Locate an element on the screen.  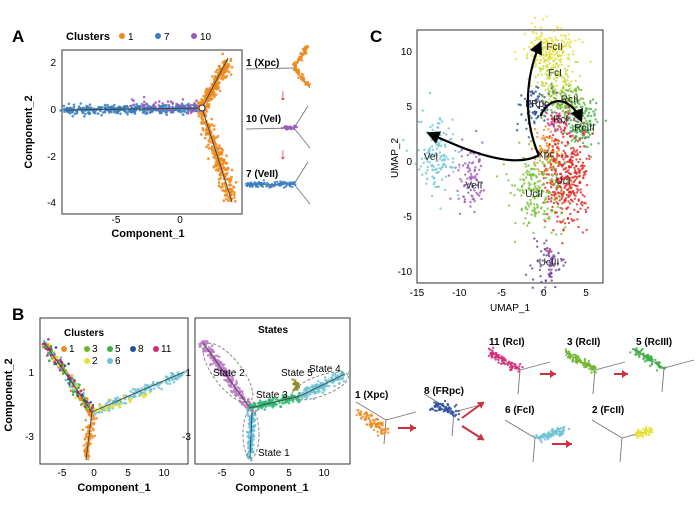
umap-point-uciii is located at coordinates (551, 259).